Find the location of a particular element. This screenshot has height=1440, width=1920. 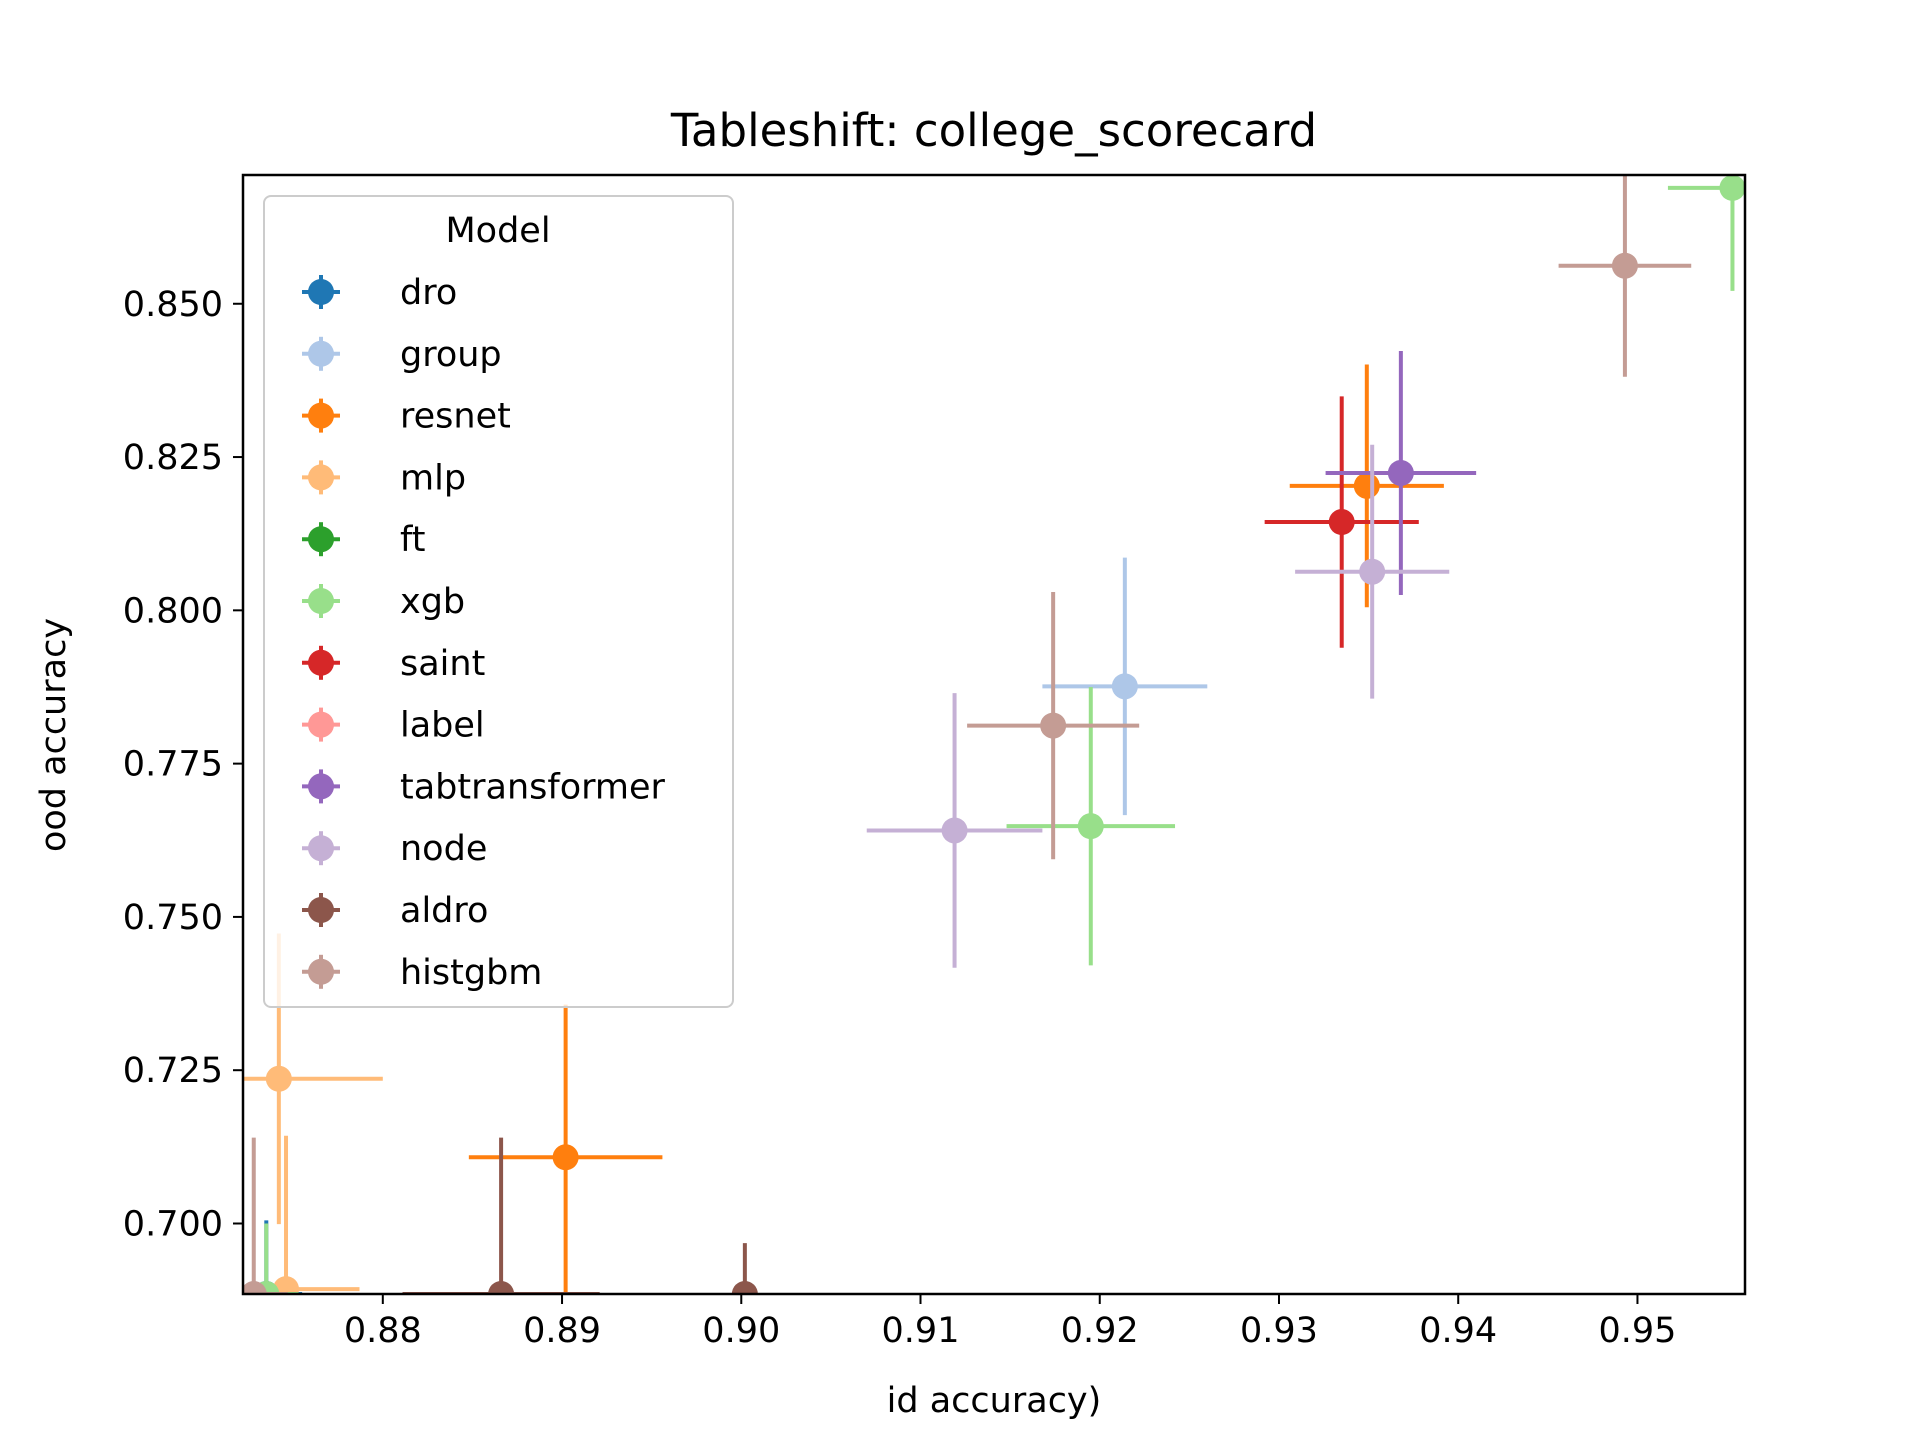

x-tick-label: 0.93 is located at coordinates (1279, 1331).